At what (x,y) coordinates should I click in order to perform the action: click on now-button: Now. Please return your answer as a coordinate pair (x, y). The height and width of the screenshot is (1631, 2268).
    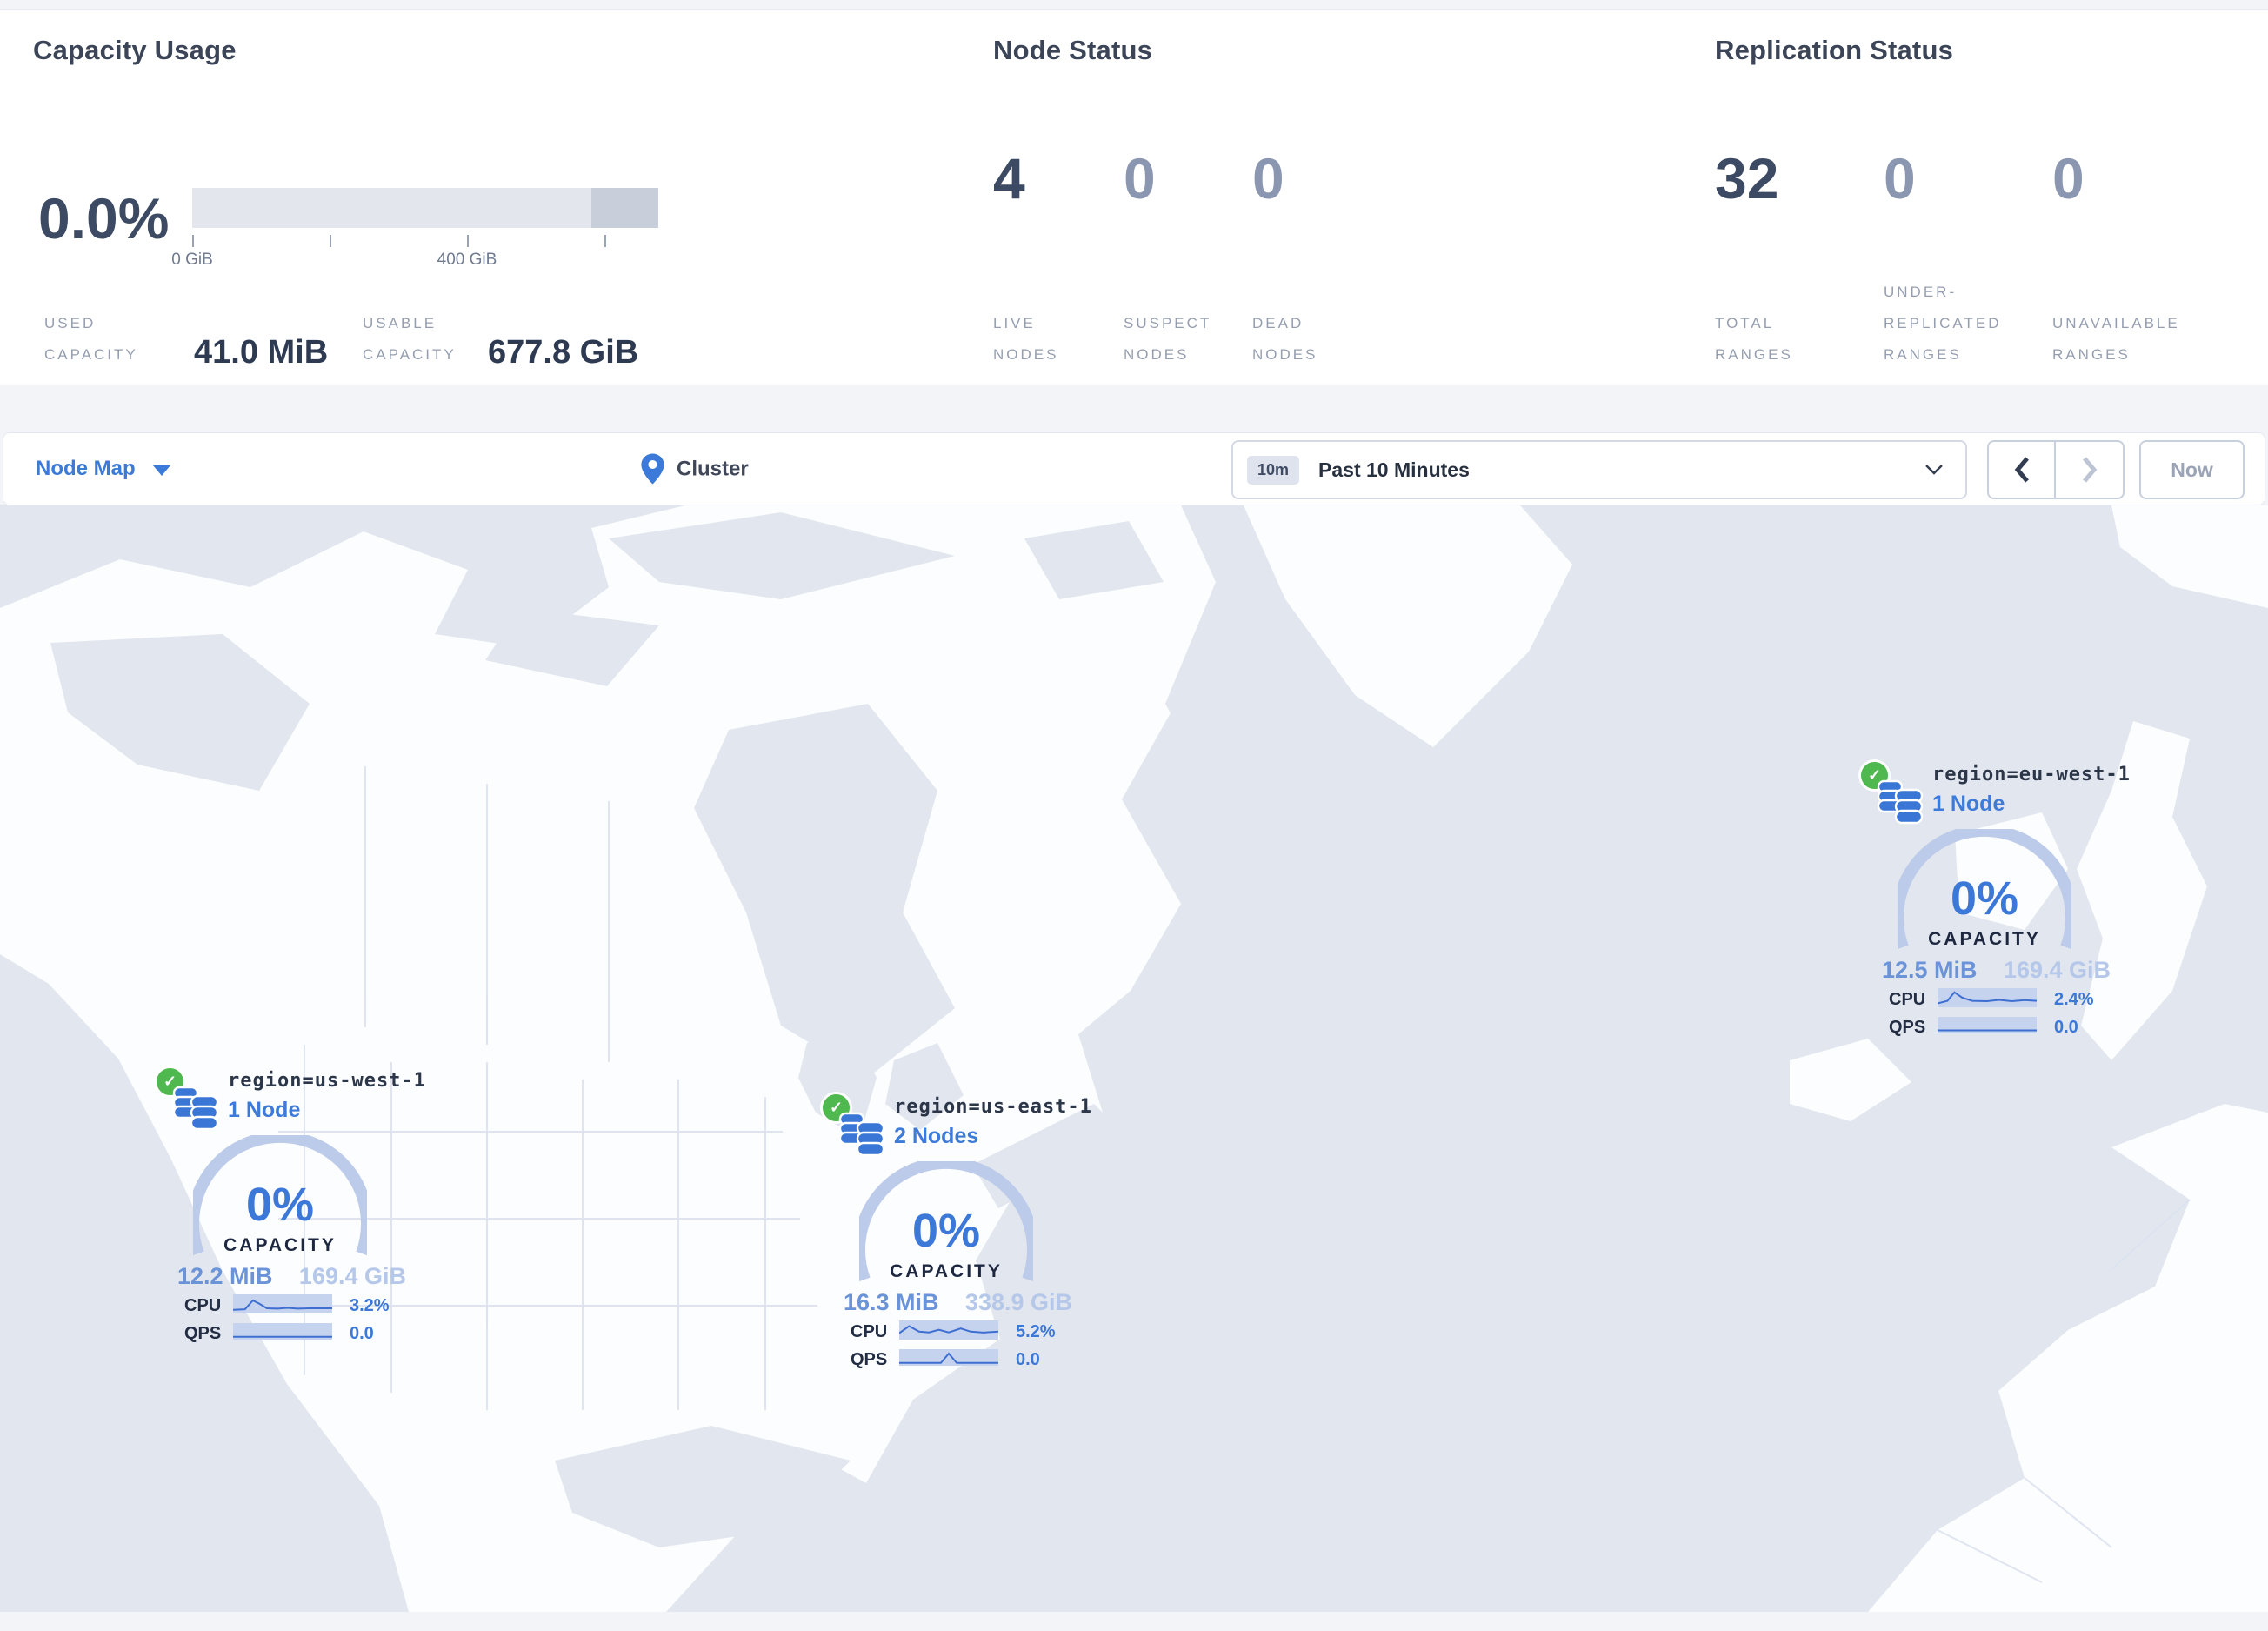
    Looking at the image, I should click on (2192, 469).